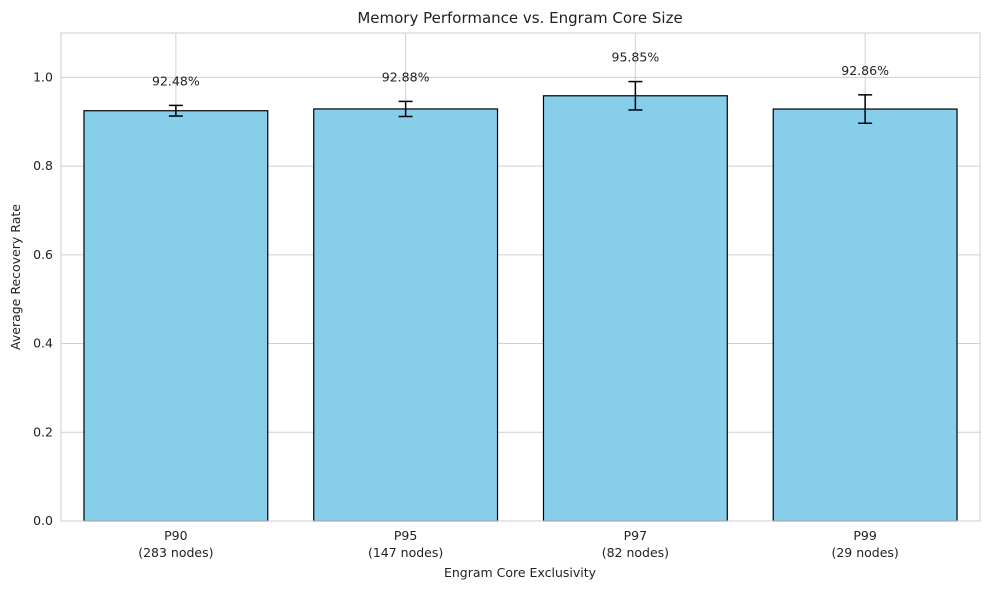 The image size is (989, 590). I want to click on x-tick-sublabel: (147 nodes), so click(405, 552).